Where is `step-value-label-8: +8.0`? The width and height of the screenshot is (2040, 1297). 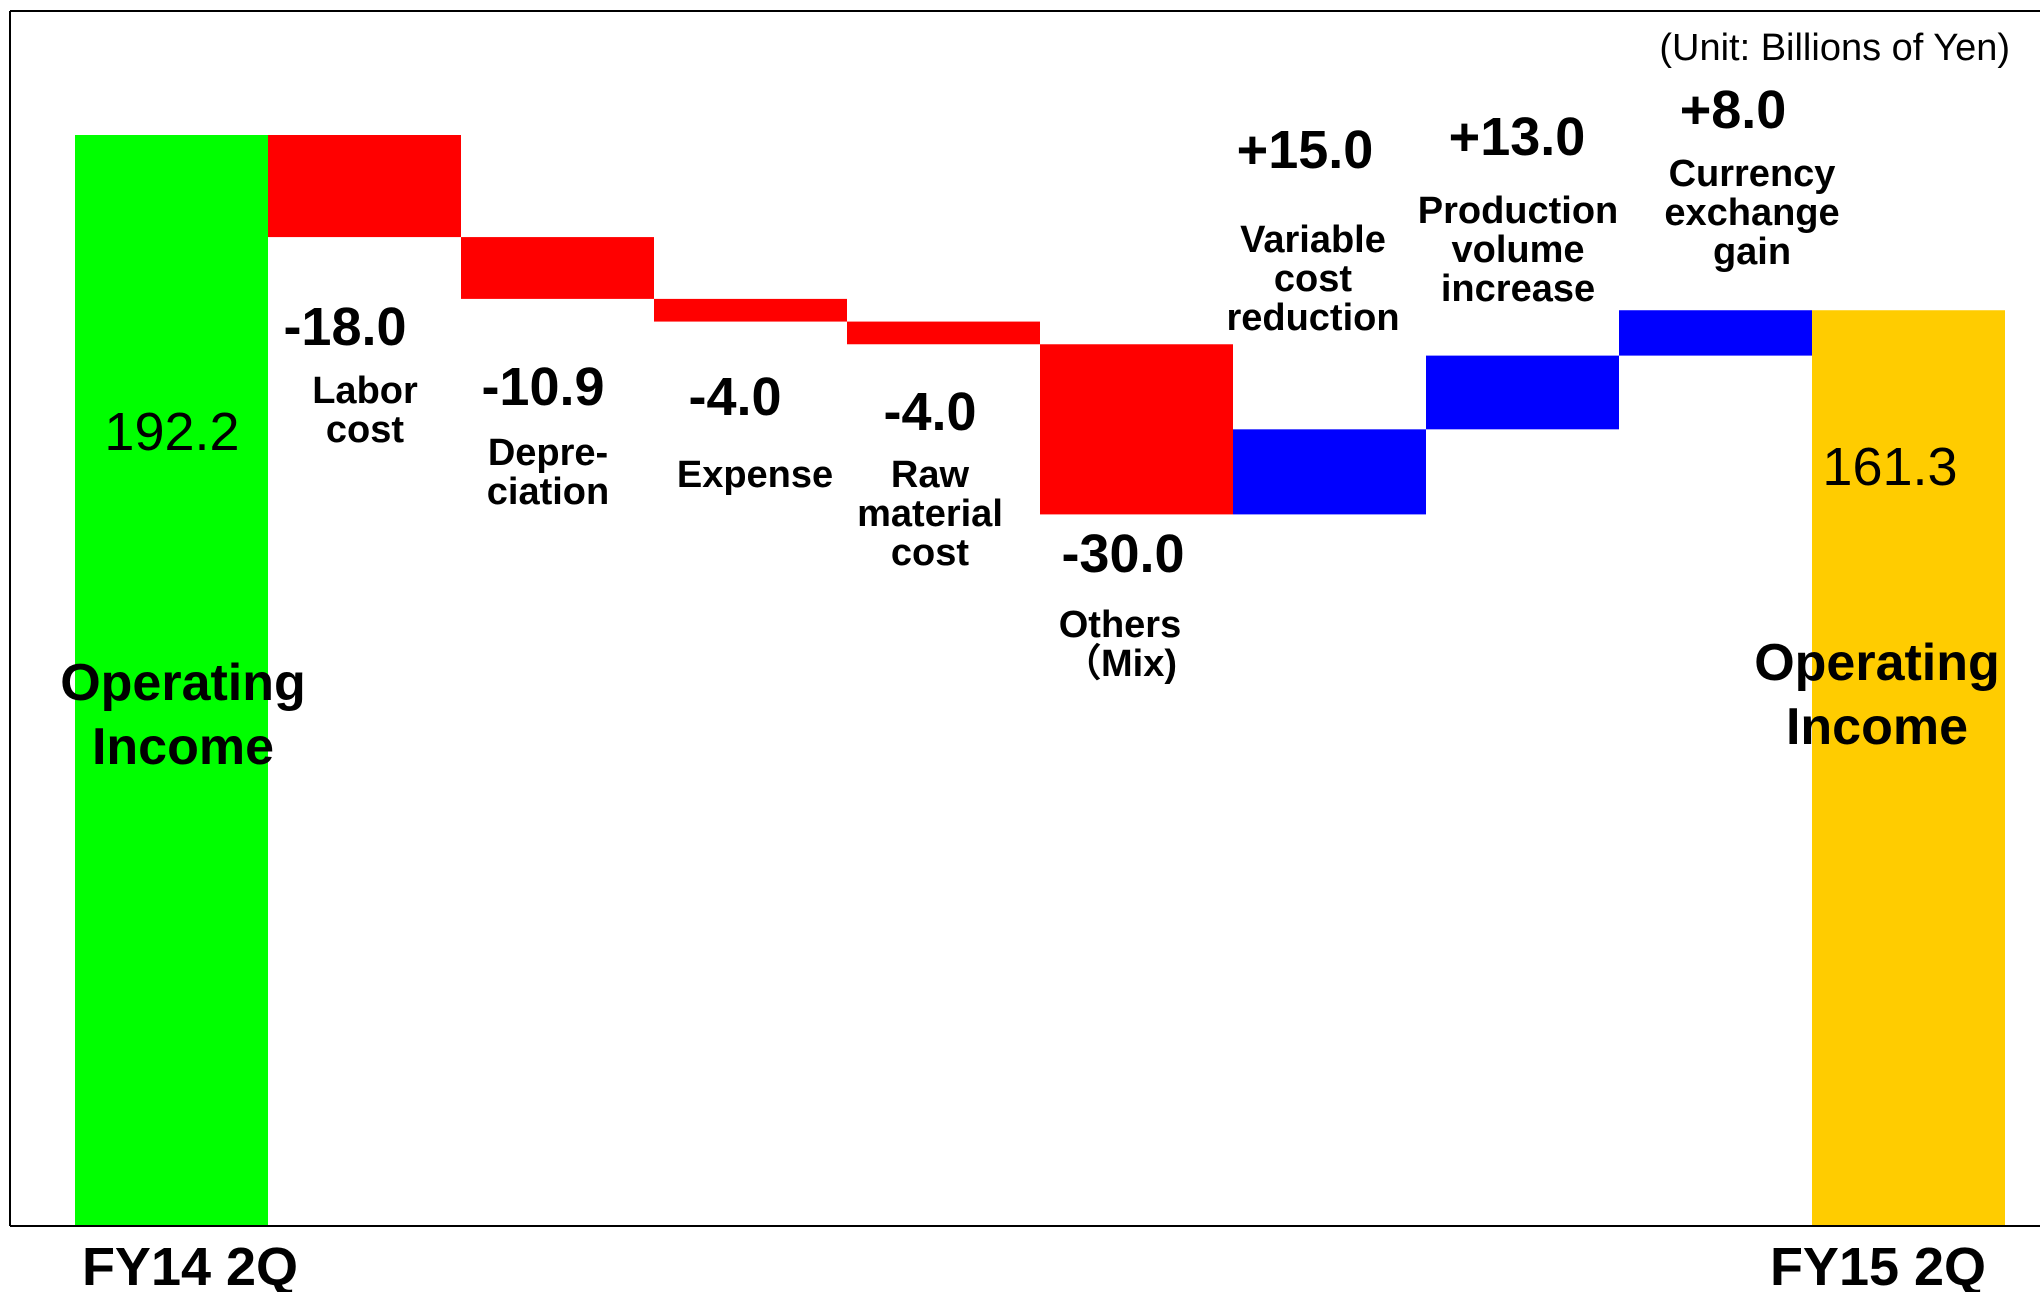
step-value-label-8: +8.0 is located at coordinates (1733, 110).